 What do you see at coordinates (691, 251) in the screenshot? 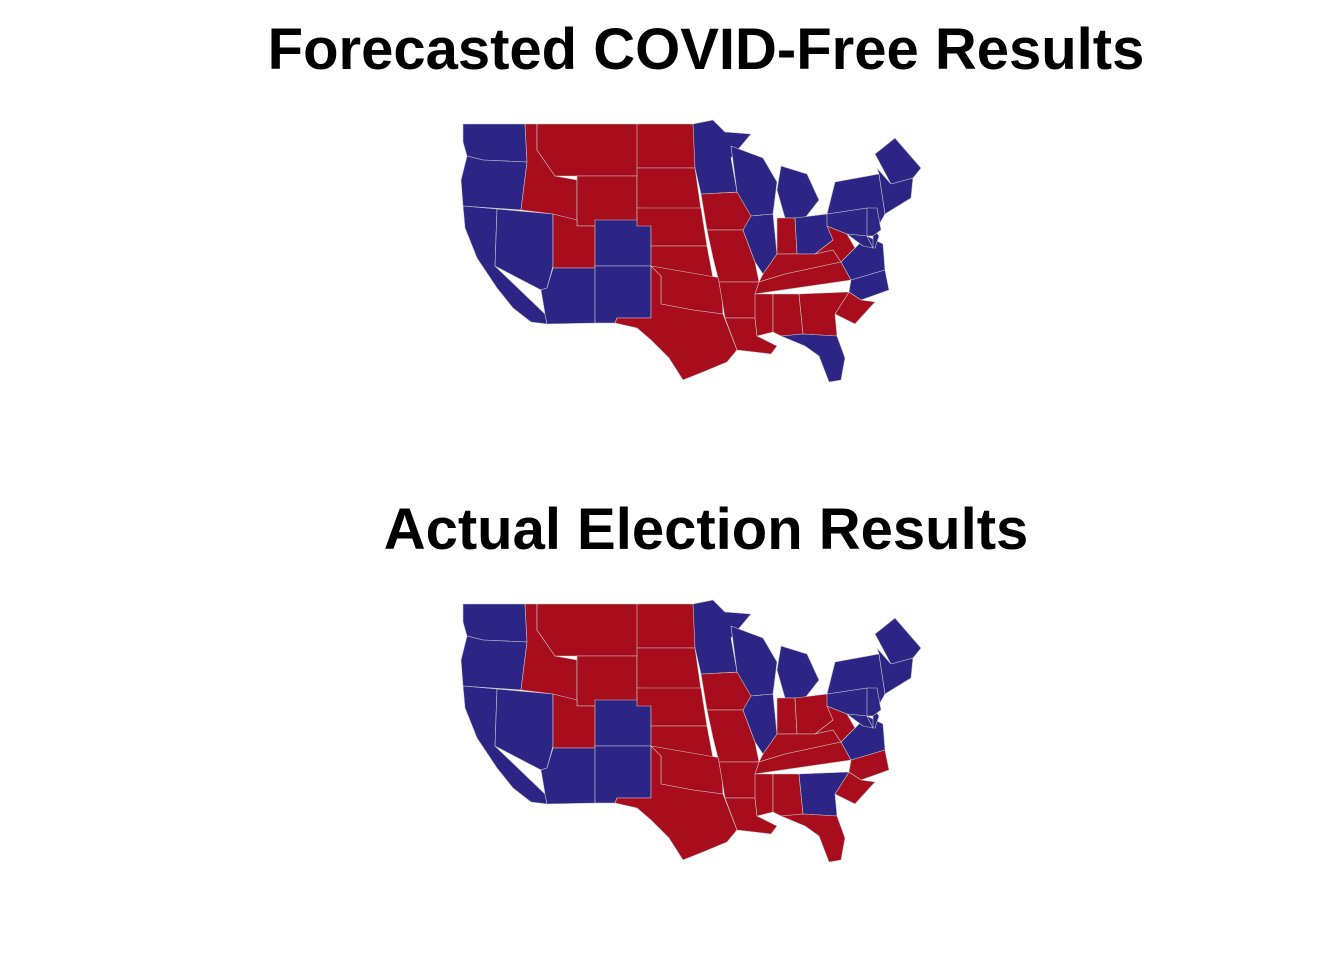
I see `forecast-us-map` at bounding box center [691, 251].